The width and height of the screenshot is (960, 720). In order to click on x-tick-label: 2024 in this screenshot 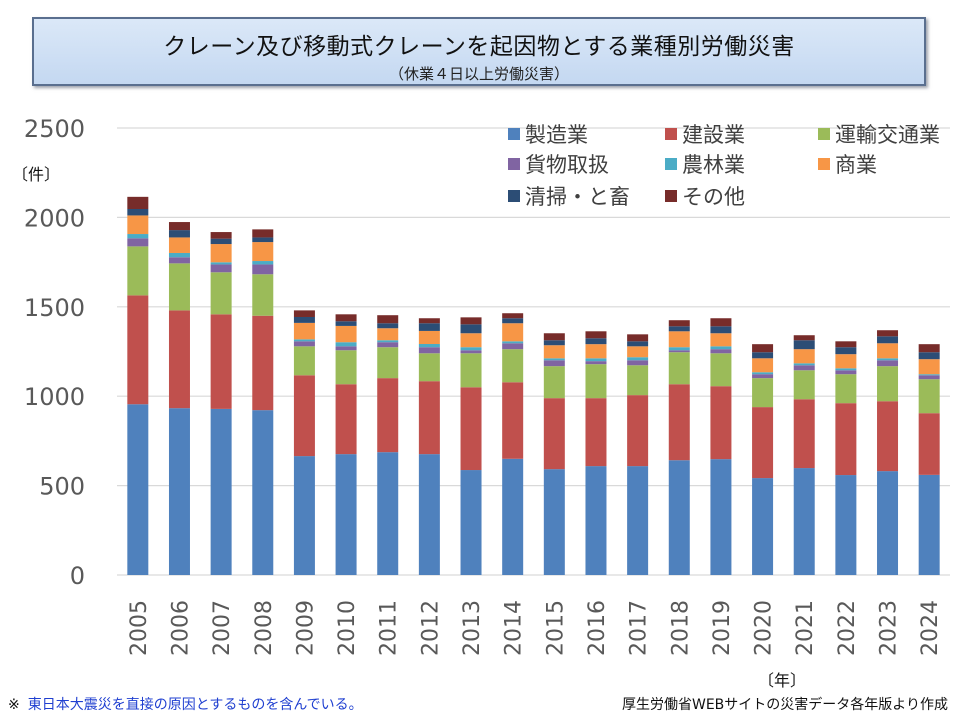, I will do `click(930, 628)`.